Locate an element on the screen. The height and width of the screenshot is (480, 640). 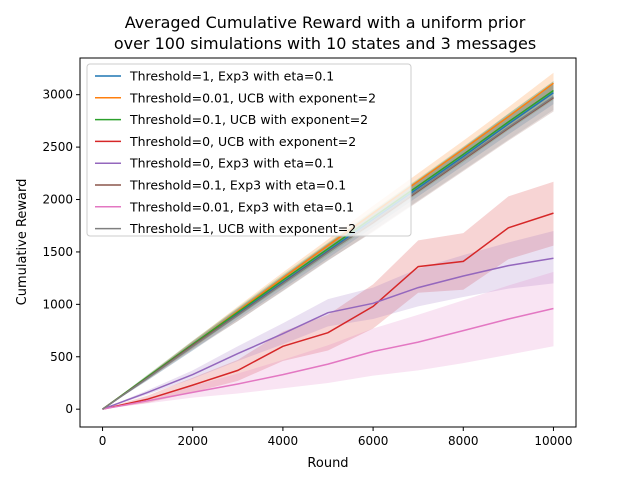
y-axis-label: Cumulative Reward is located at coordinates (22, 242).